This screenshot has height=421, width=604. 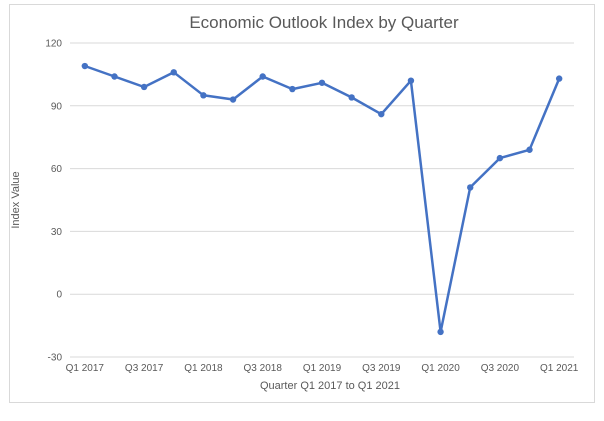 I want to click on y-tick-label: 30, so click(x=57, y=232).